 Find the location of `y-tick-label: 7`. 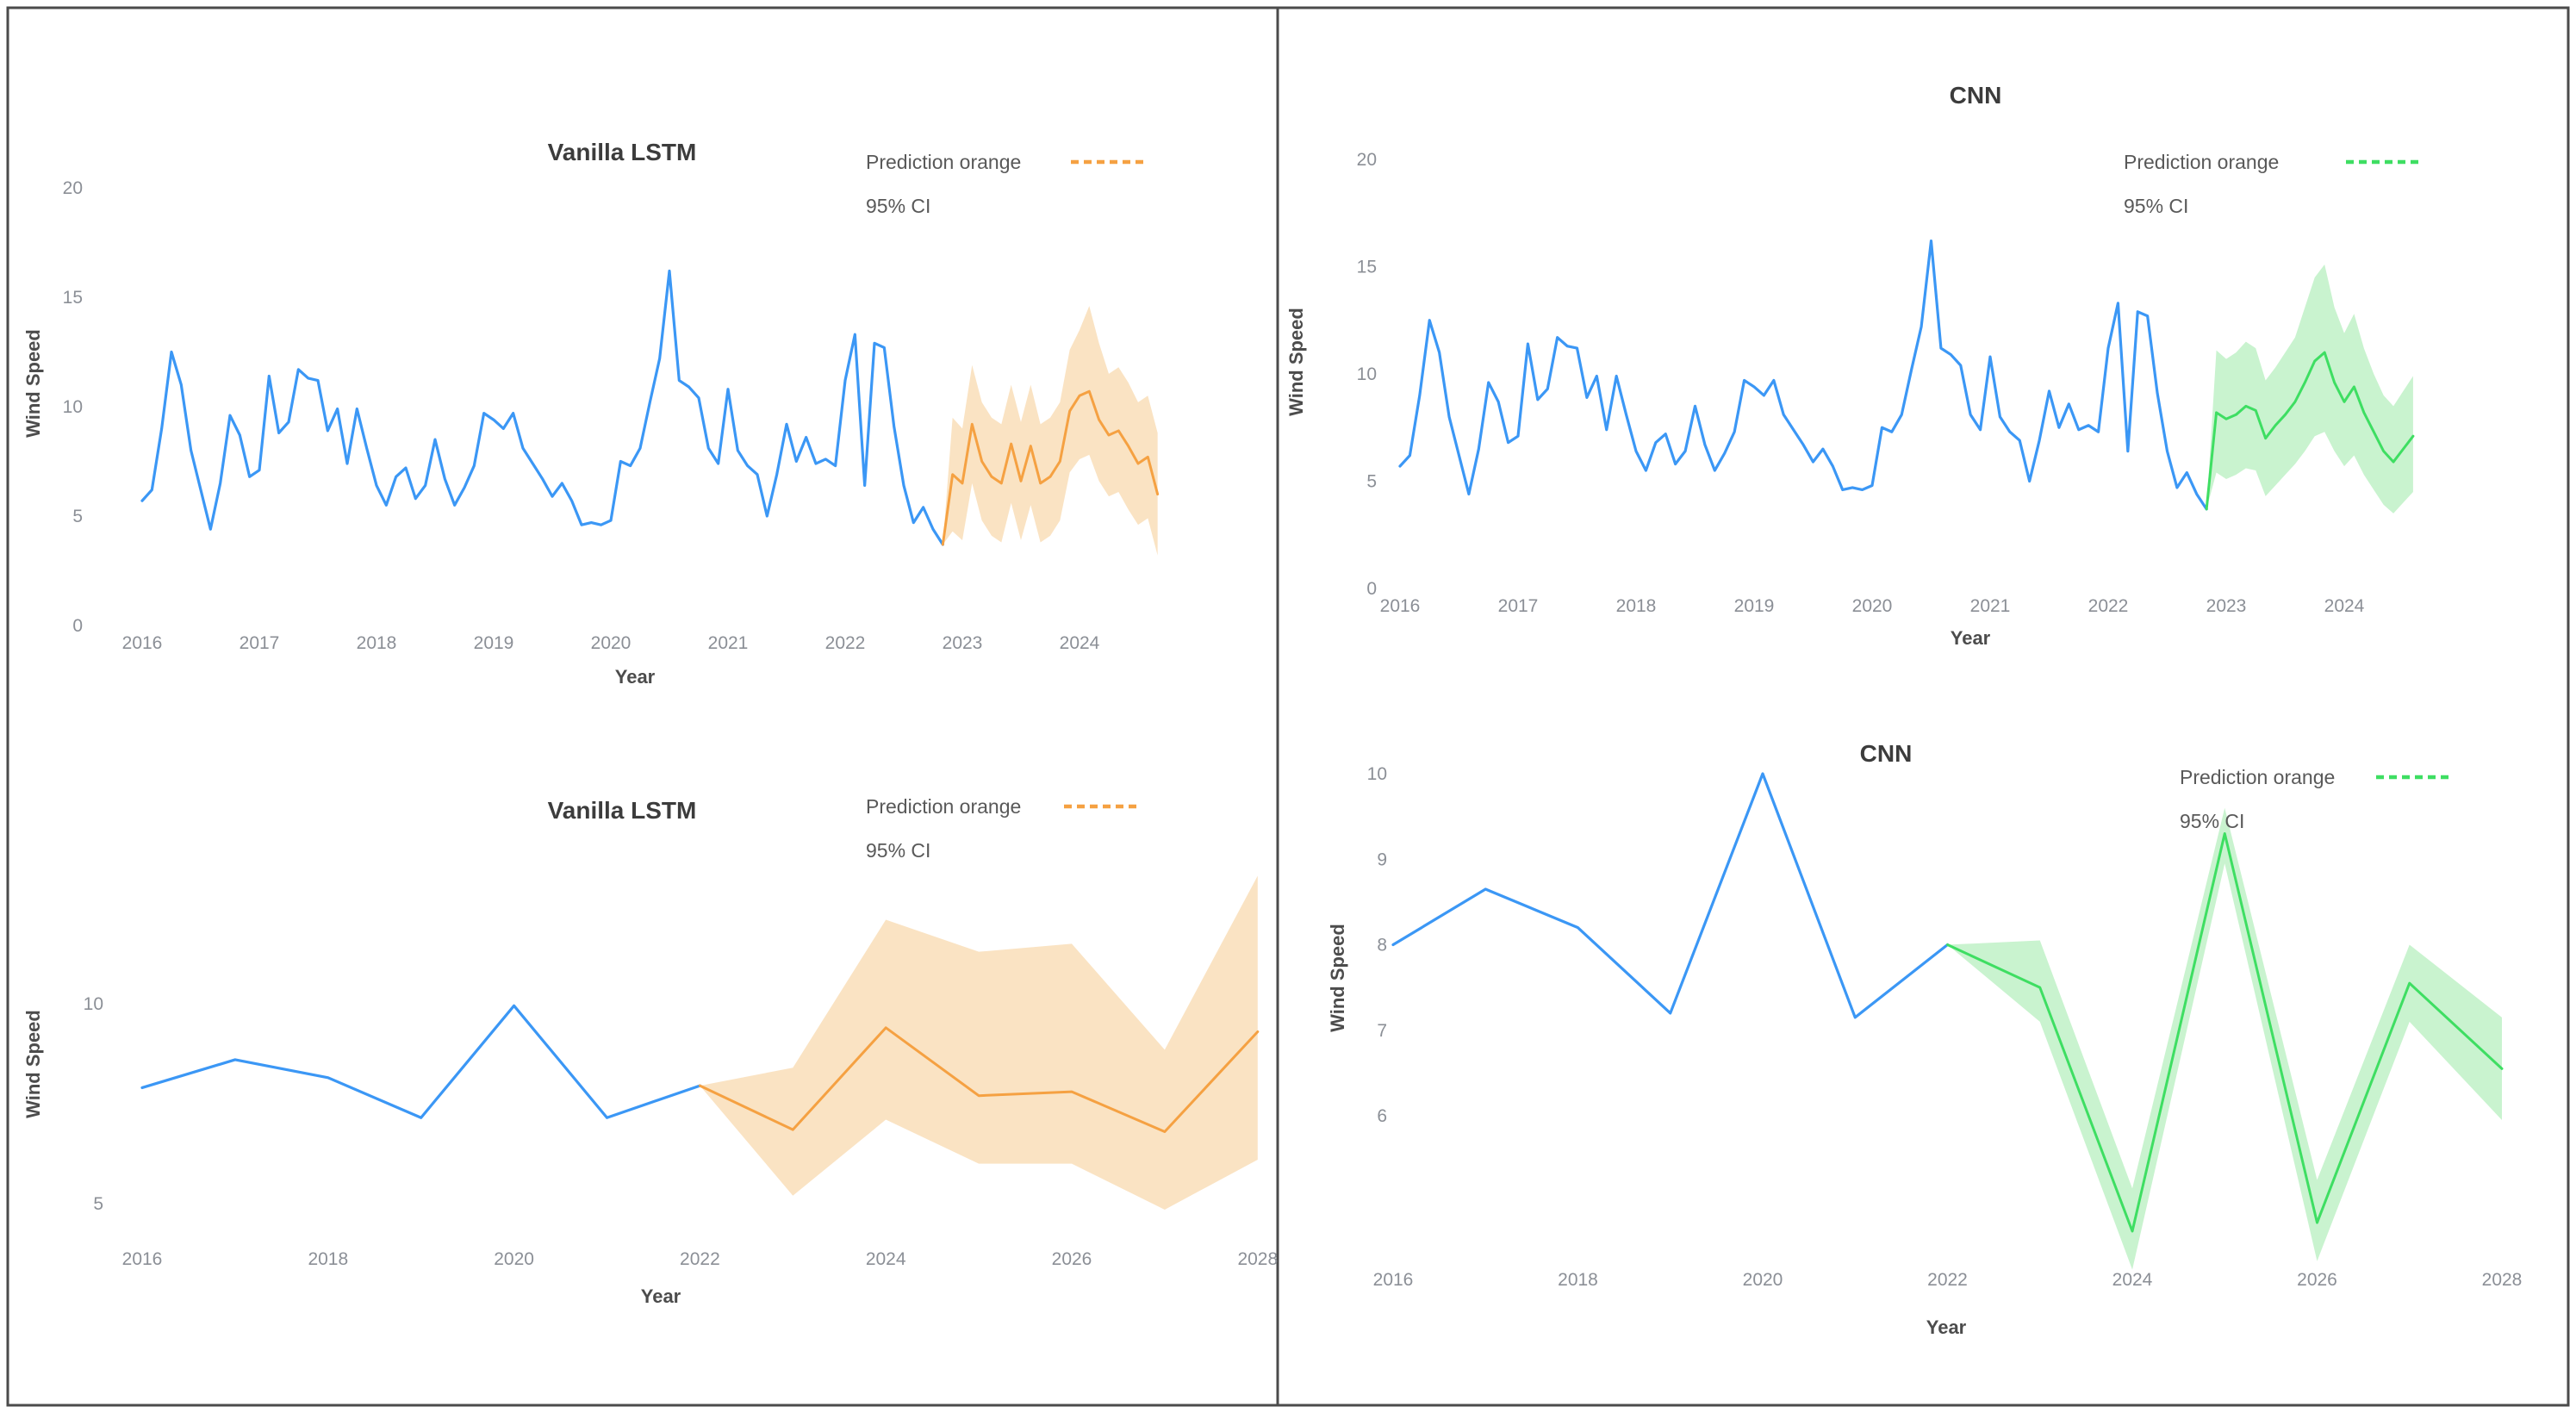

y-tick-label: 7 is located at coordinates (1382, 1031).